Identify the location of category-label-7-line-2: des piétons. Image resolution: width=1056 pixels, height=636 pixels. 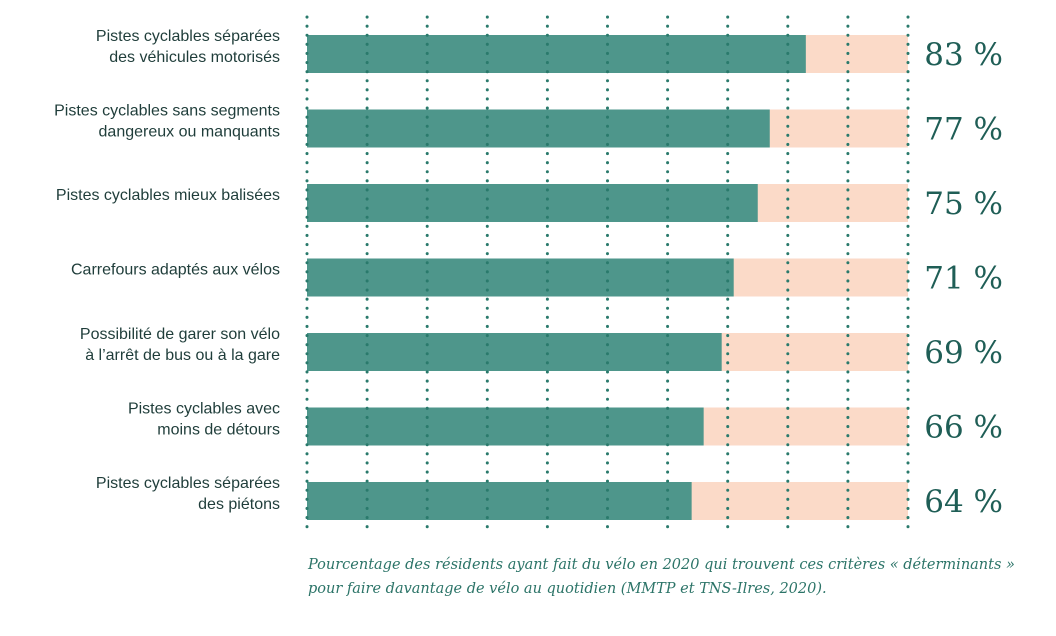
(239, 504).